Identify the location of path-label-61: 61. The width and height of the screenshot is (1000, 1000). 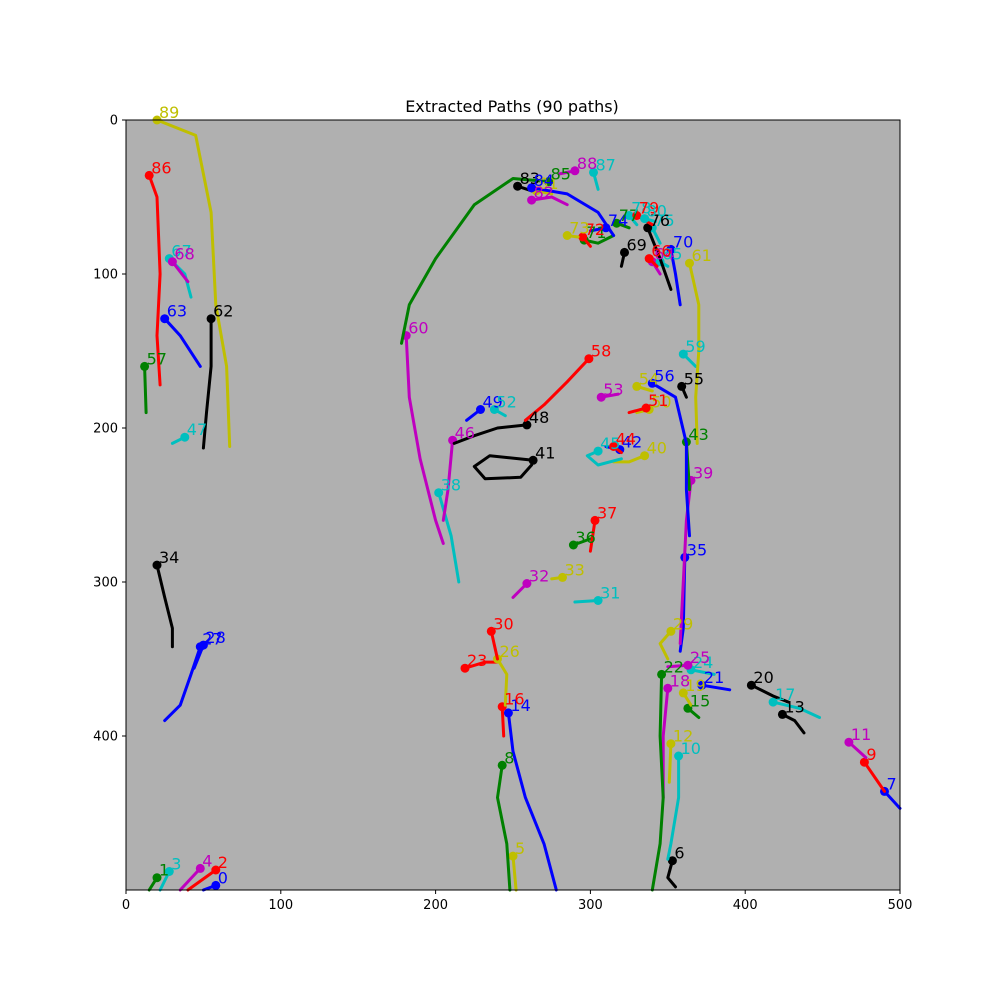
(702, 255).